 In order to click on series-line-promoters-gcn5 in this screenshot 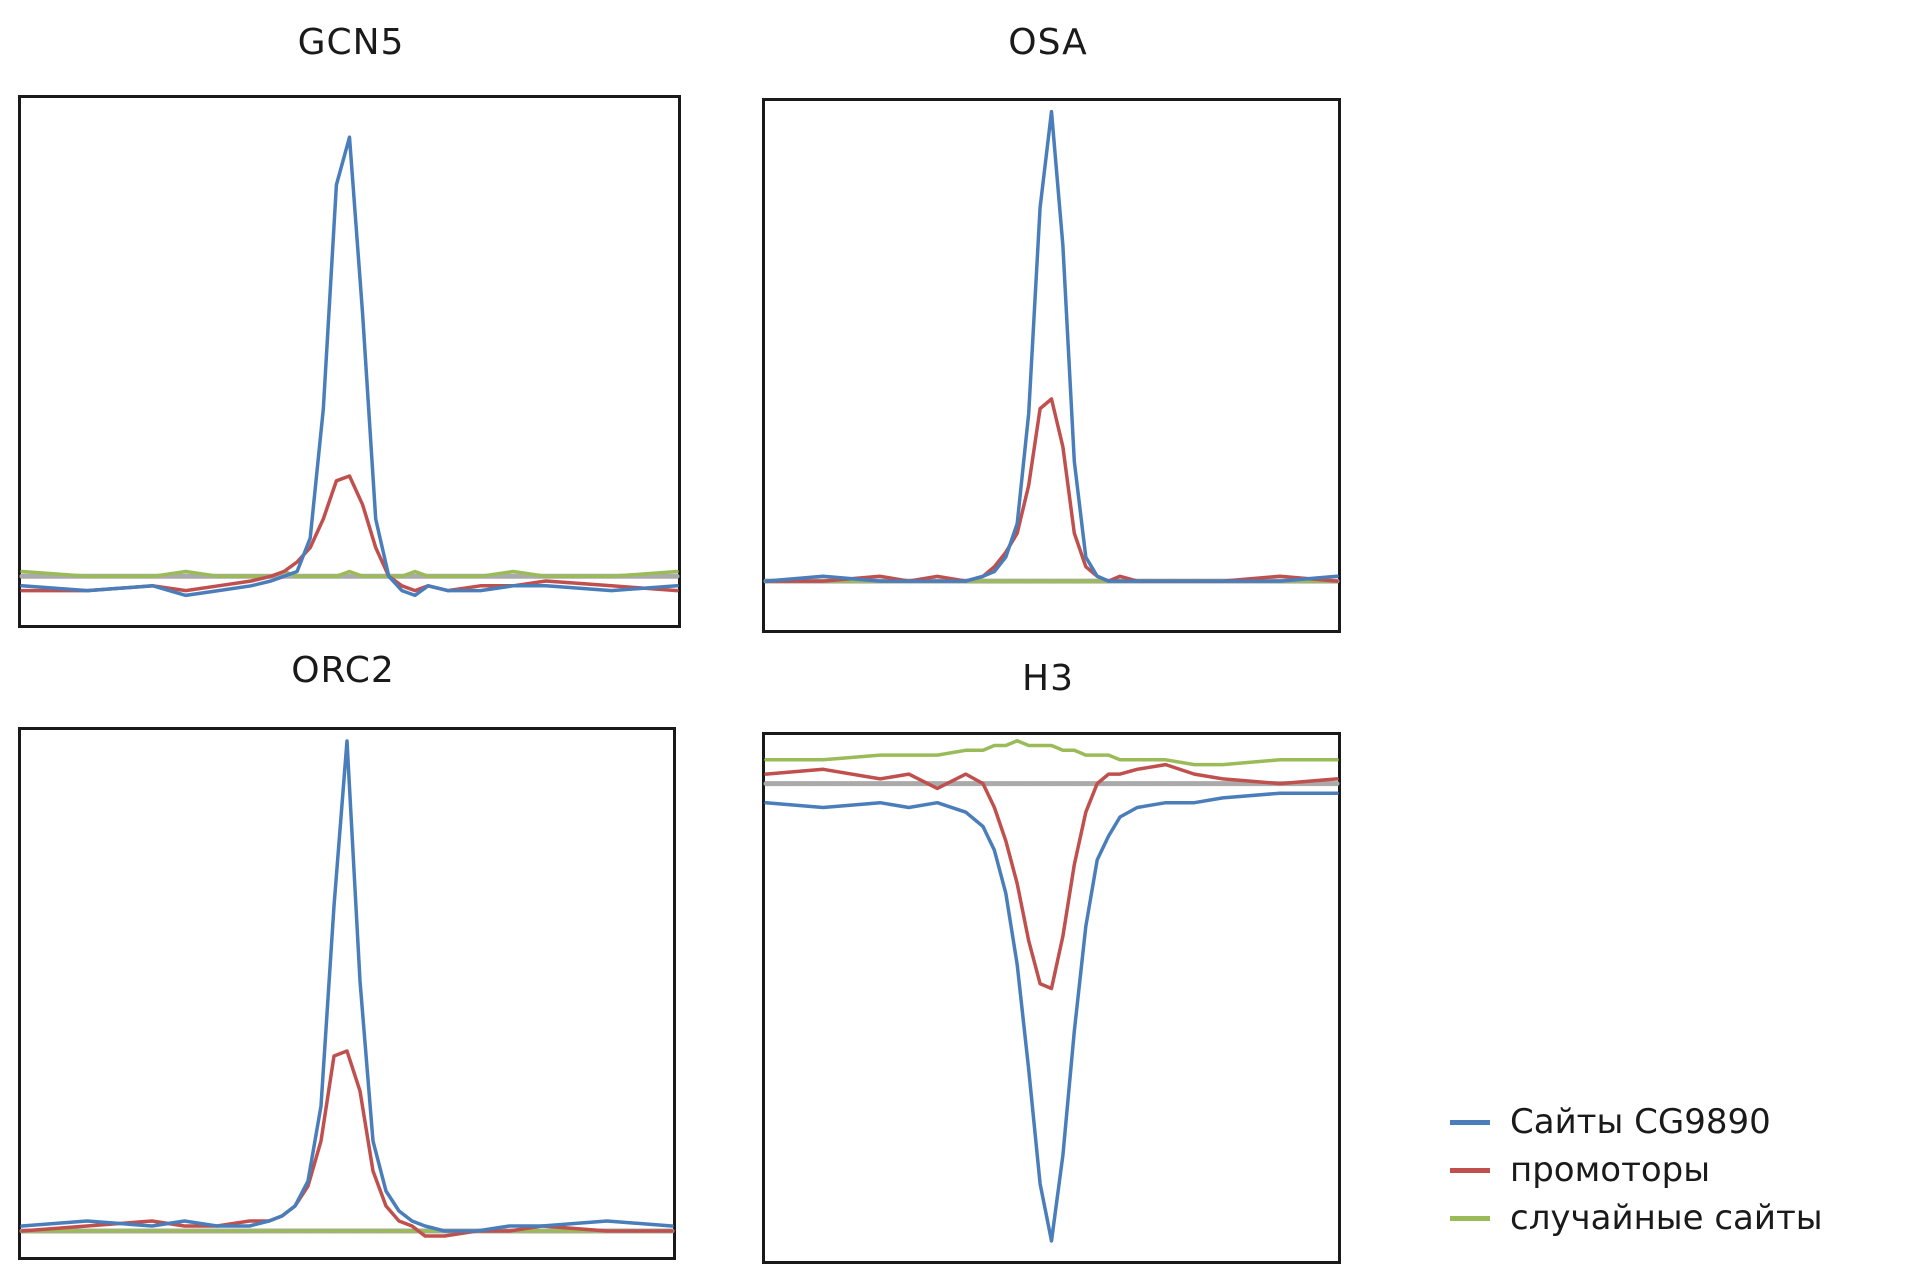, I will do `click(349, 533)`.